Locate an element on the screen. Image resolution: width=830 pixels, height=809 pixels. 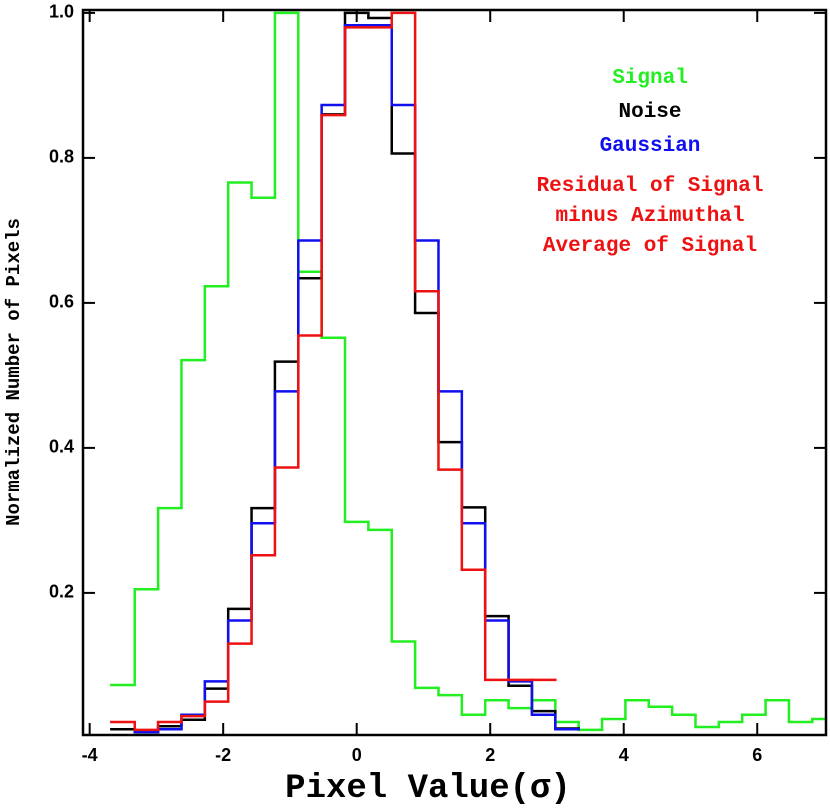
x-tick-label: 0 is located at coordinates (357, 755).